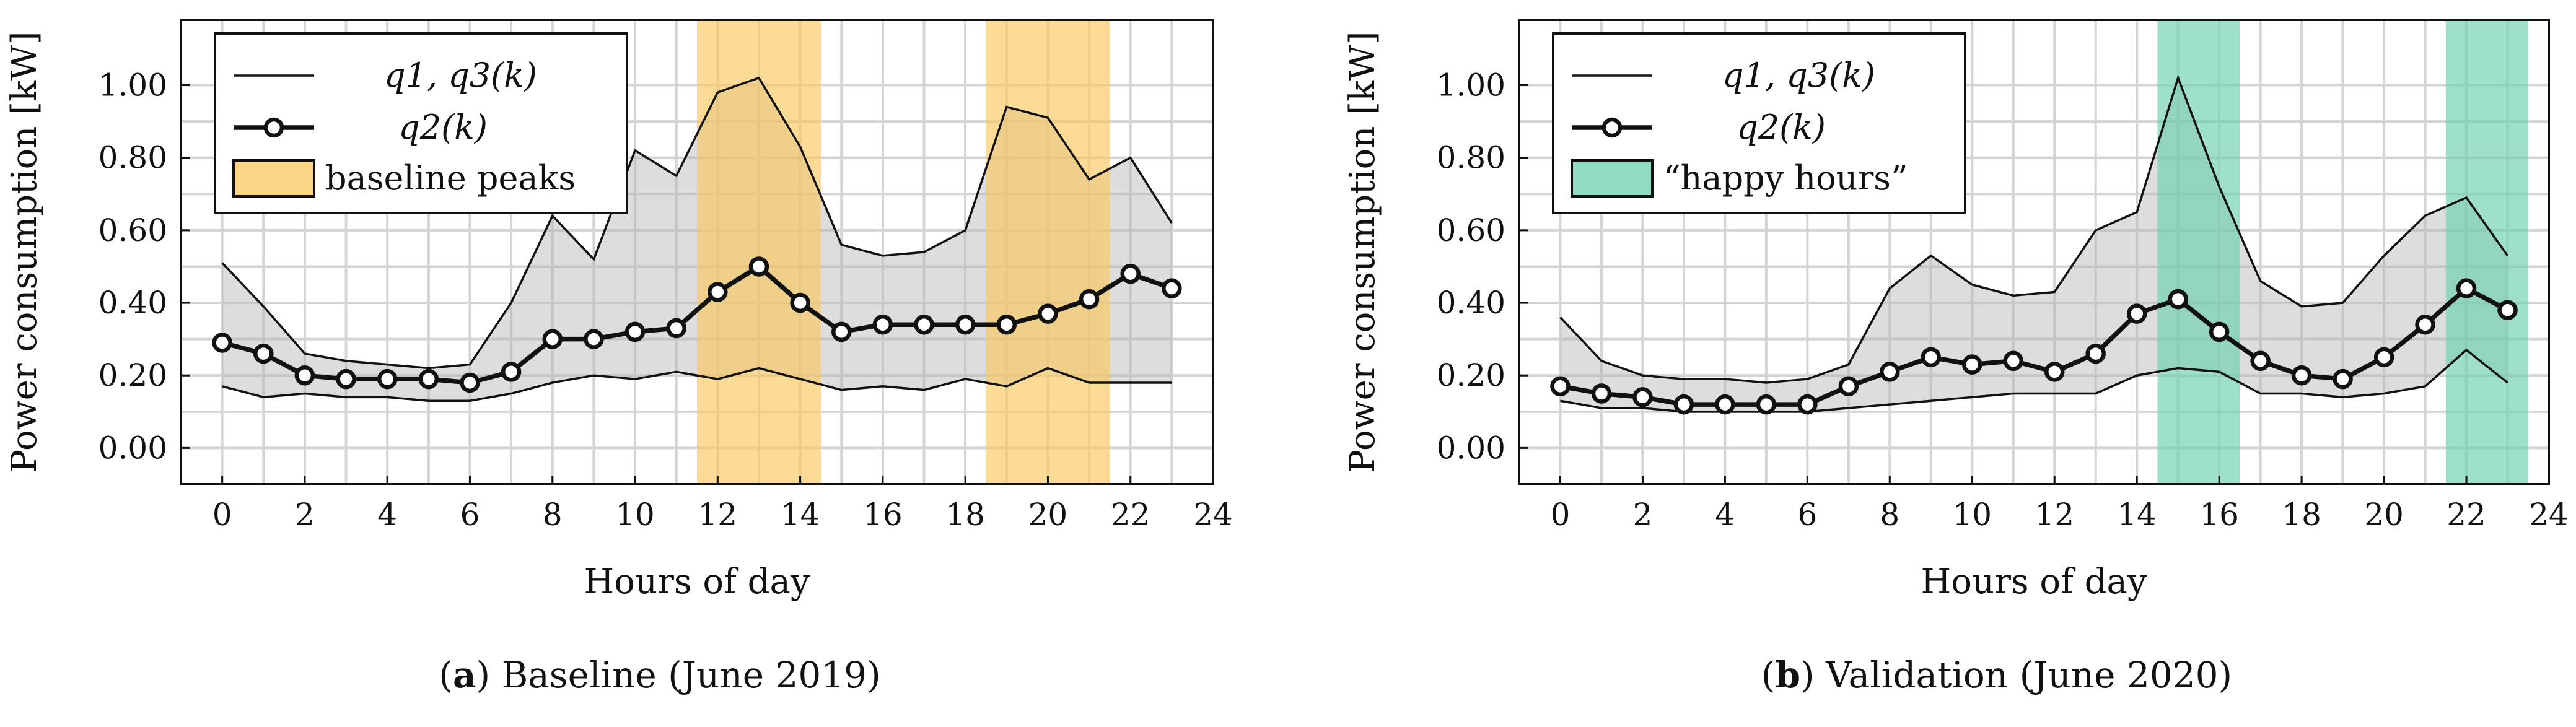  I want to click on x-tick-label: 24, so click(2549, 515).